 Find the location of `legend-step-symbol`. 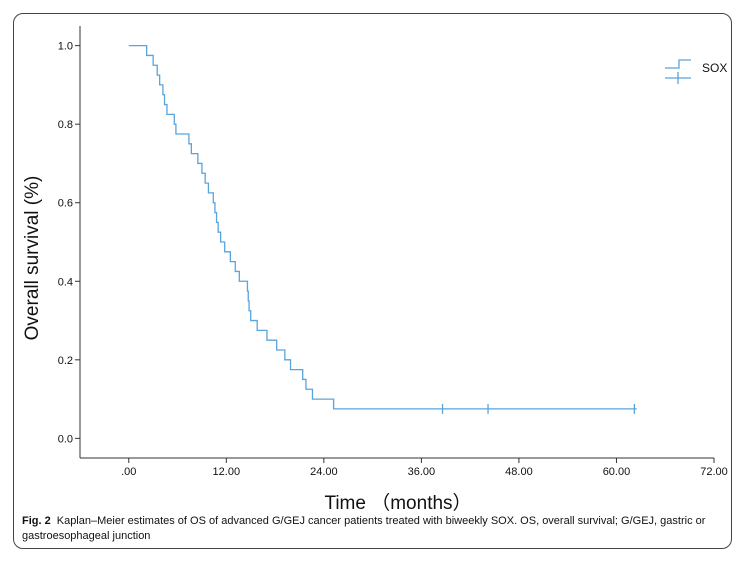

legend-step-symbol is located at coordinates (678, 64).